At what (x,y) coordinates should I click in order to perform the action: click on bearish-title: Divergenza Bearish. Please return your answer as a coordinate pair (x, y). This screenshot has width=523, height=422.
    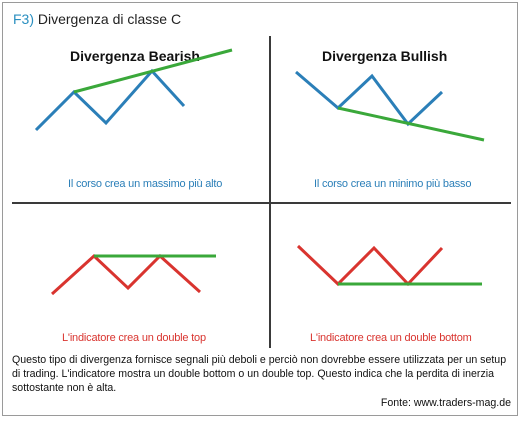
    Looking at the image, I should click on (135, 56).